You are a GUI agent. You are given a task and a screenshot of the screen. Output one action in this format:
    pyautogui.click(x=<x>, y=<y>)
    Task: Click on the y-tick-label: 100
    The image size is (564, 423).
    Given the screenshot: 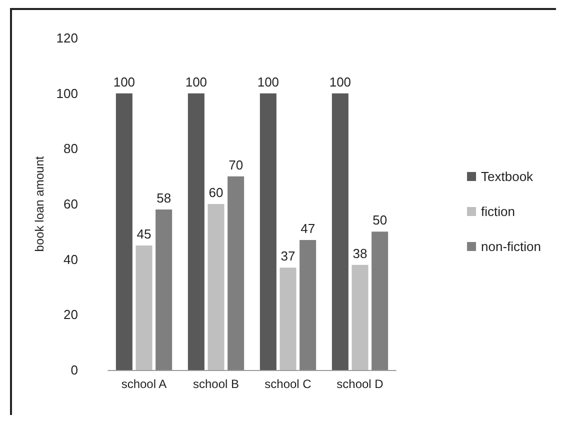 What is the action you would take?
    pyautogui.click(x=67, y=93)
    